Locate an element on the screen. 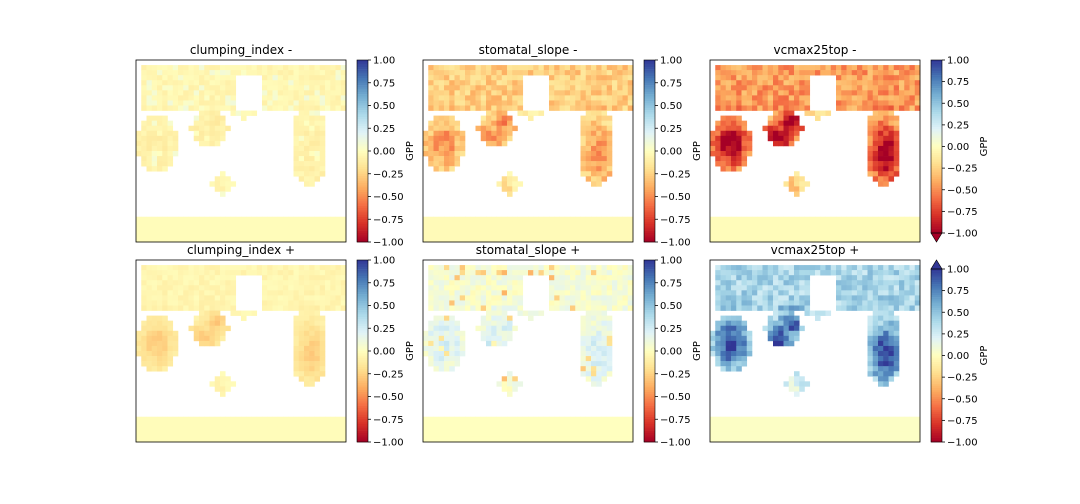 The height and width of the screenshot is (504, 1080). colorbar-tick-label: 0.25 is located at coordinates (958, 334).